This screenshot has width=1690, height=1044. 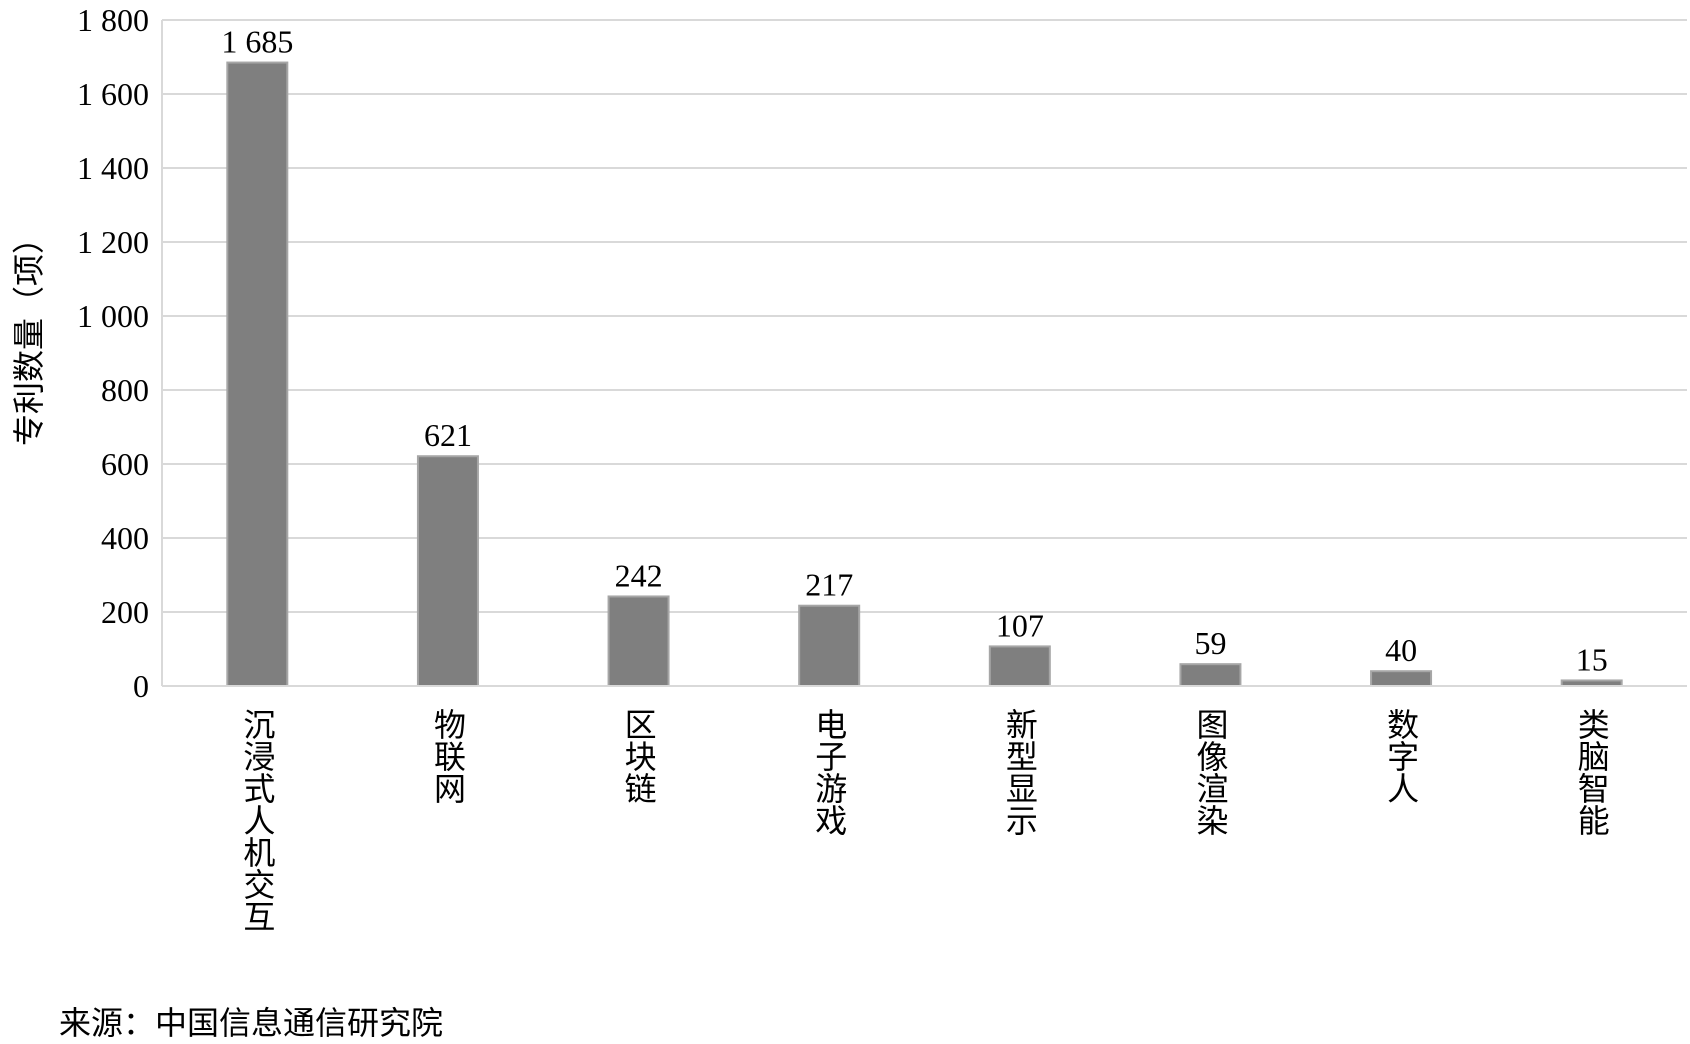 What do you see at coordinates (639, 575) in the screenshot?
I see `data-label: 242` at bounding box center [639, 575].